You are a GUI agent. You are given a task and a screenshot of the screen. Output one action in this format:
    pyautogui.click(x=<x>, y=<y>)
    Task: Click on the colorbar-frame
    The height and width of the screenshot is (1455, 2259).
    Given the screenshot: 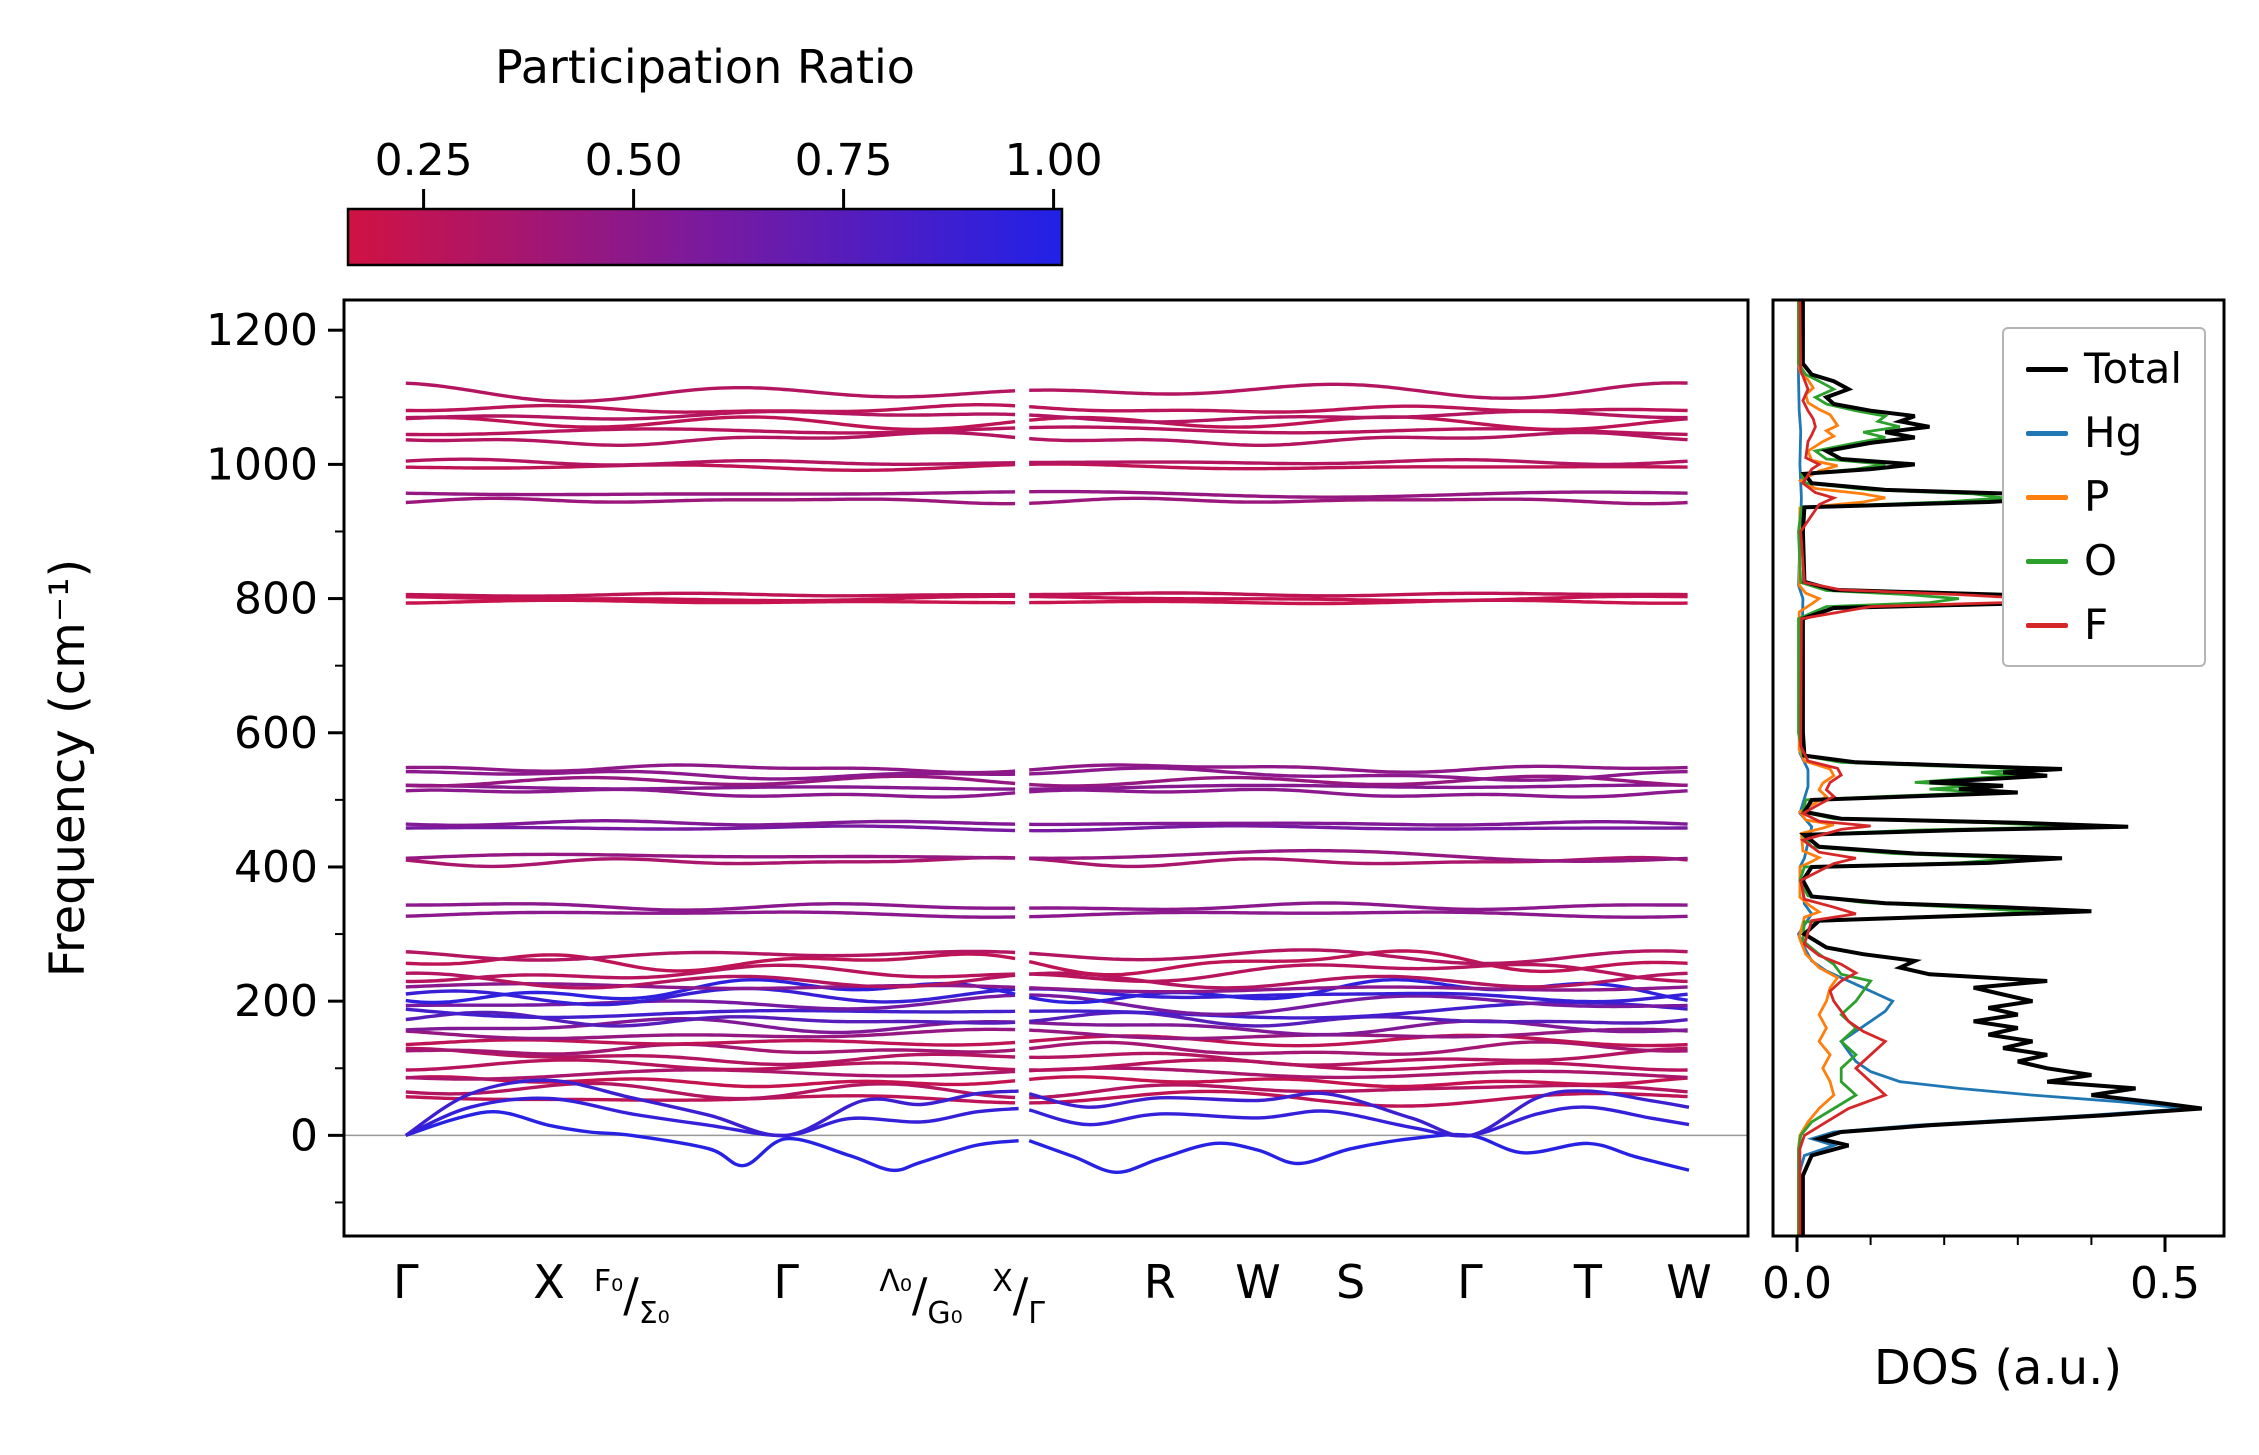 What is the action you would take?
    pyautogui.click(x=705, y=237)
    